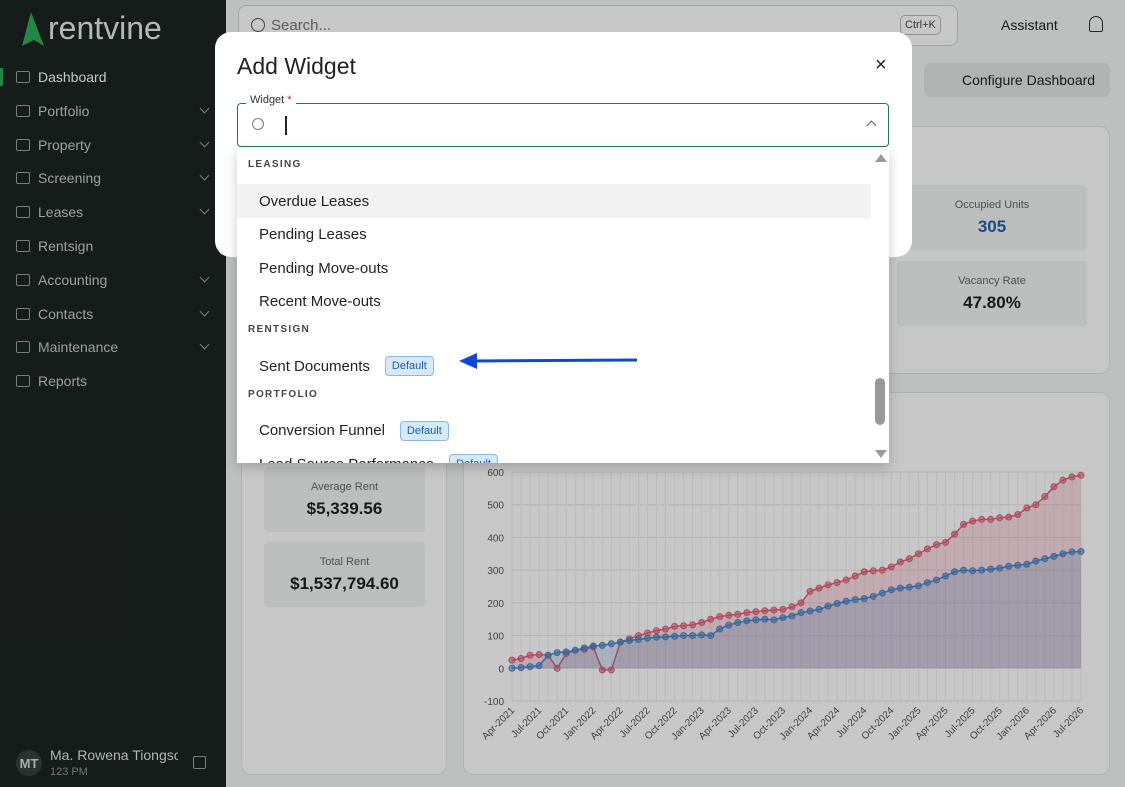  I want to click on nav-label: Maintenance, so click(78, 347).